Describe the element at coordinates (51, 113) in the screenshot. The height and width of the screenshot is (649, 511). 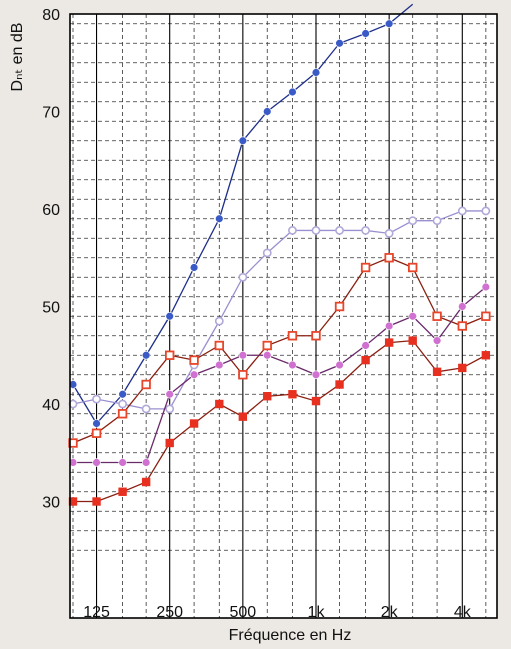
I see `y-tick-label: 70` at that location.